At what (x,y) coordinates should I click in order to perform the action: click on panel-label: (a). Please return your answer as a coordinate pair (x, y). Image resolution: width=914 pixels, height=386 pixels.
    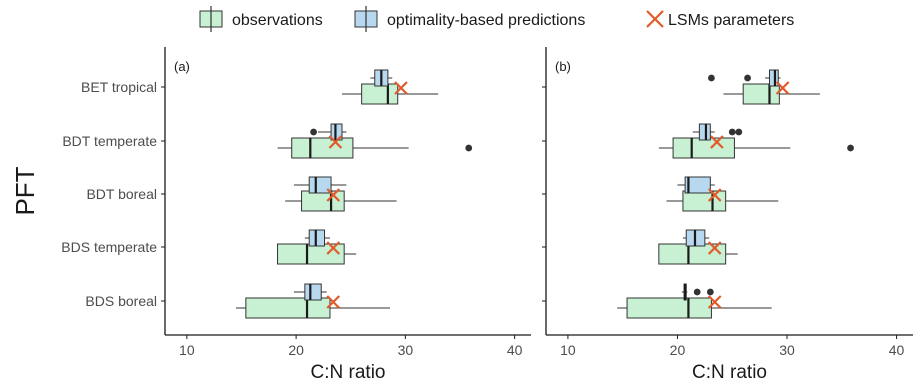
    Looking at the image, I should click on (182, 66).